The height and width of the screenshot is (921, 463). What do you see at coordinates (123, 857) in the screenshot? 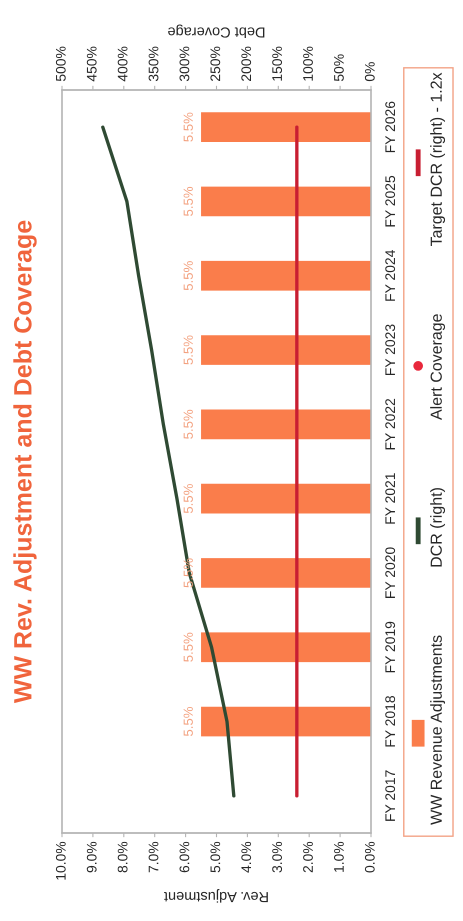
I see `x-tick-label: 8.0%` at bounding box center [123, 857].